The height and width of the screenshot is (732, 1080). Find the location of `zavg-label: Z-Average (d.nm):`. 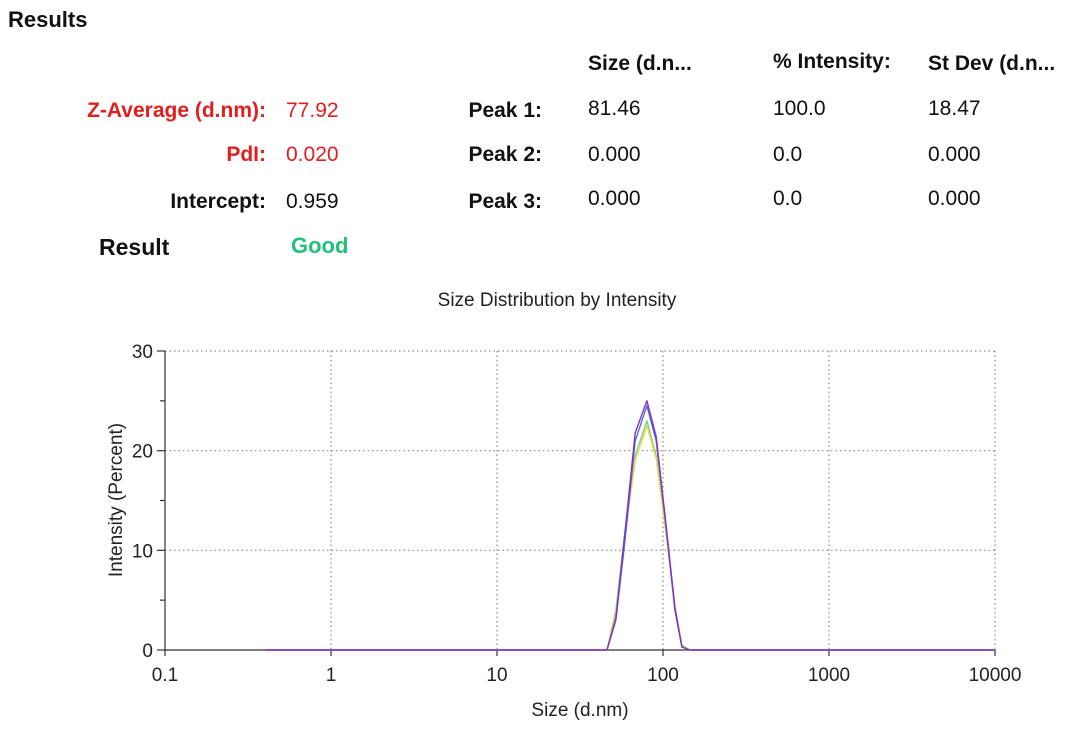

zavg-label: Z-Average (d.nm): is located at coordinates (176, 110).